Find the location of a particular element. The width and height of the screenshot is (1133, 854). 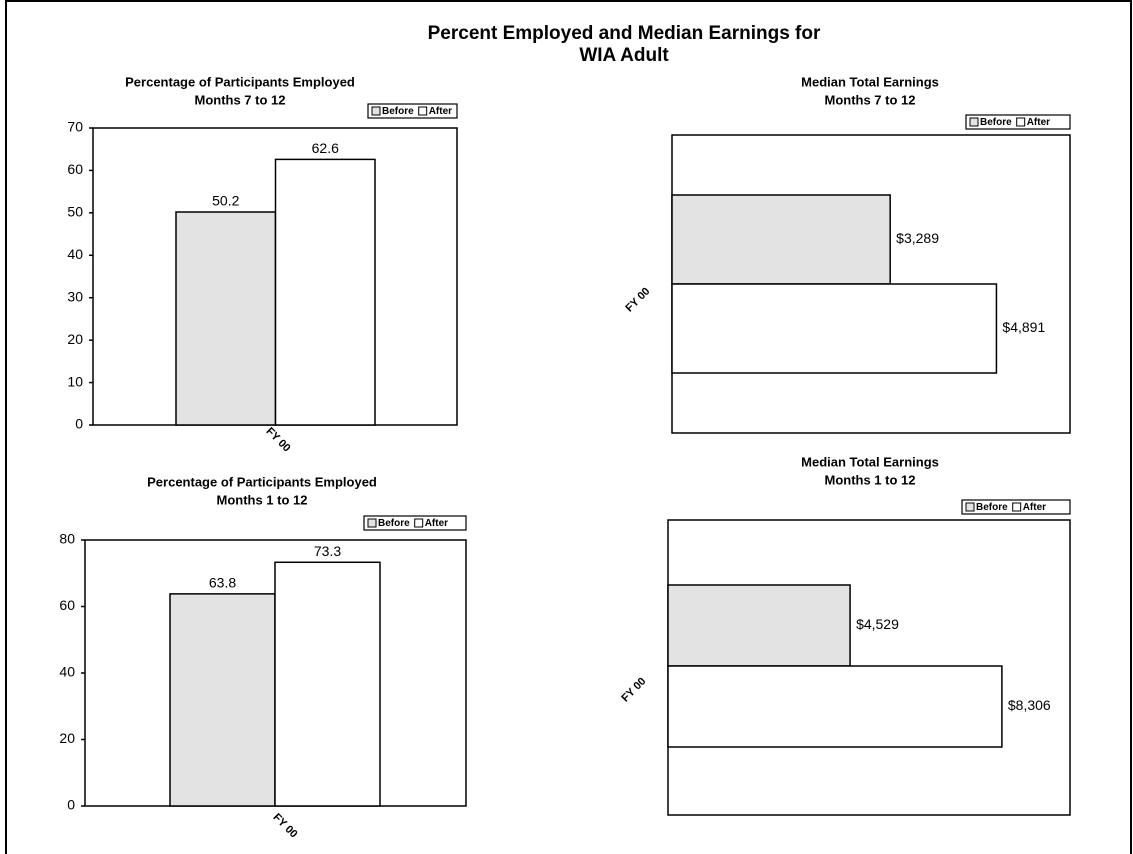

y-tick-label: 50 is located at coordinates (75, 212).